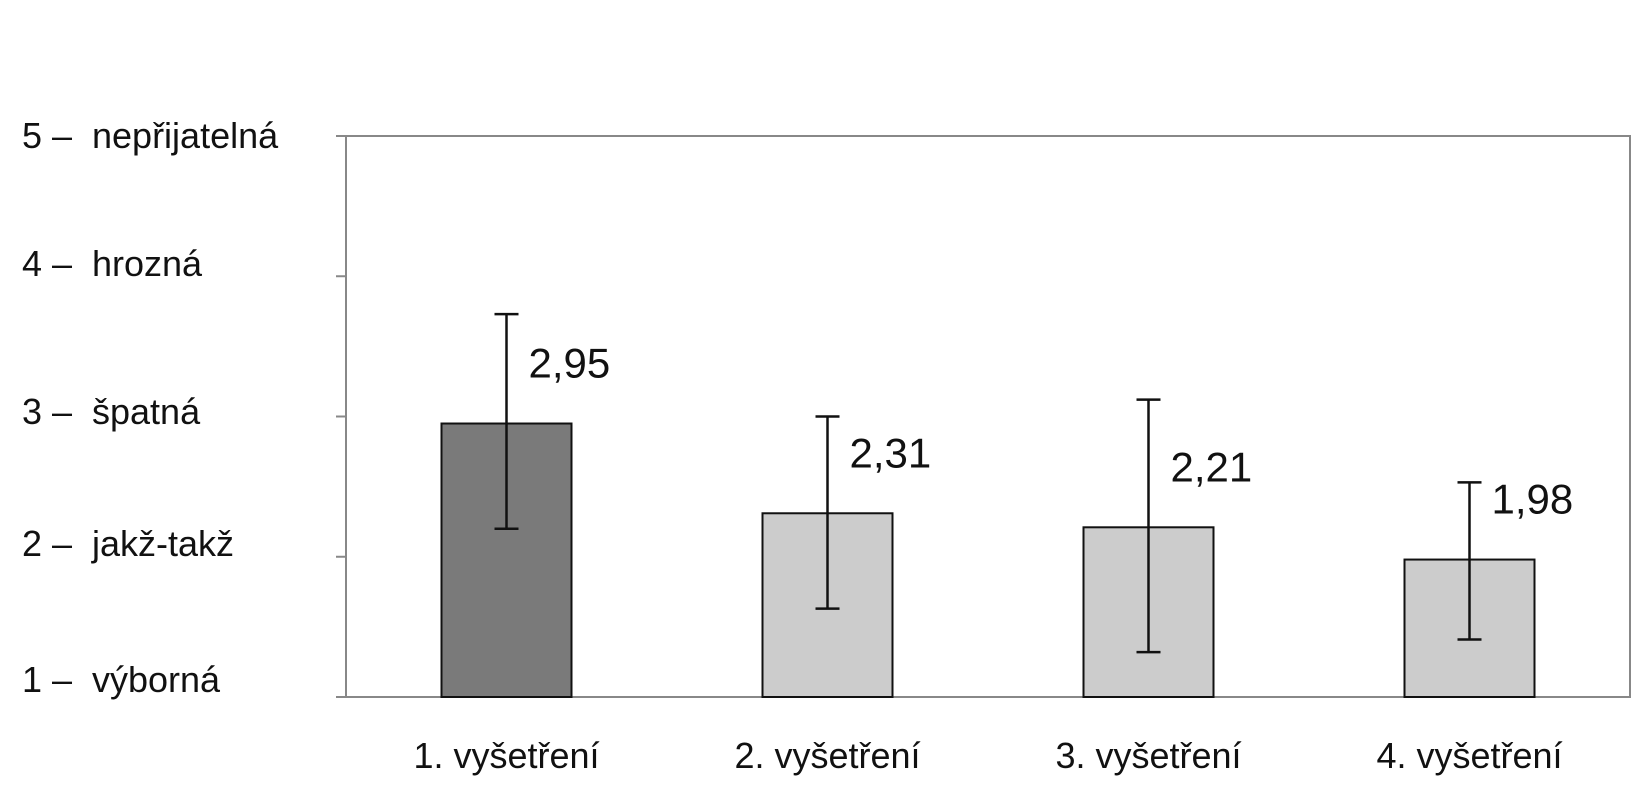 Image resolution: width=1641 pixels, height=800 pixels. Describe the element at coordinates (1212, 466) in the screenshot. I see `data-label: 2,21` at that location.